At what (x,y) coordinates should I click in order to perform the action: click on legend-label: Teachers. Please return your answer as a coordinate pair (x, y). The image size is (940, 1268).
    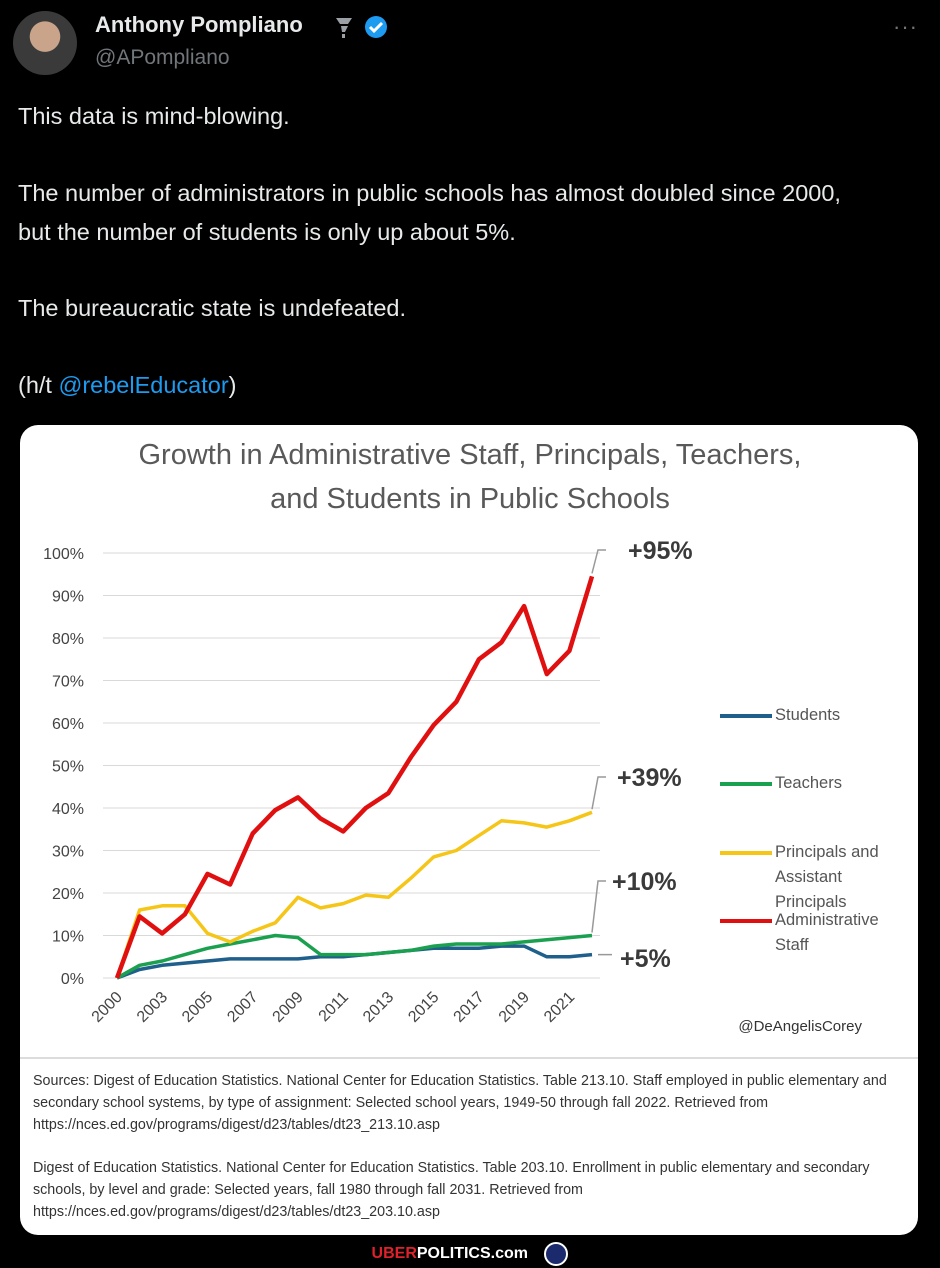
    Looking at the image, I should click on (808, 783).